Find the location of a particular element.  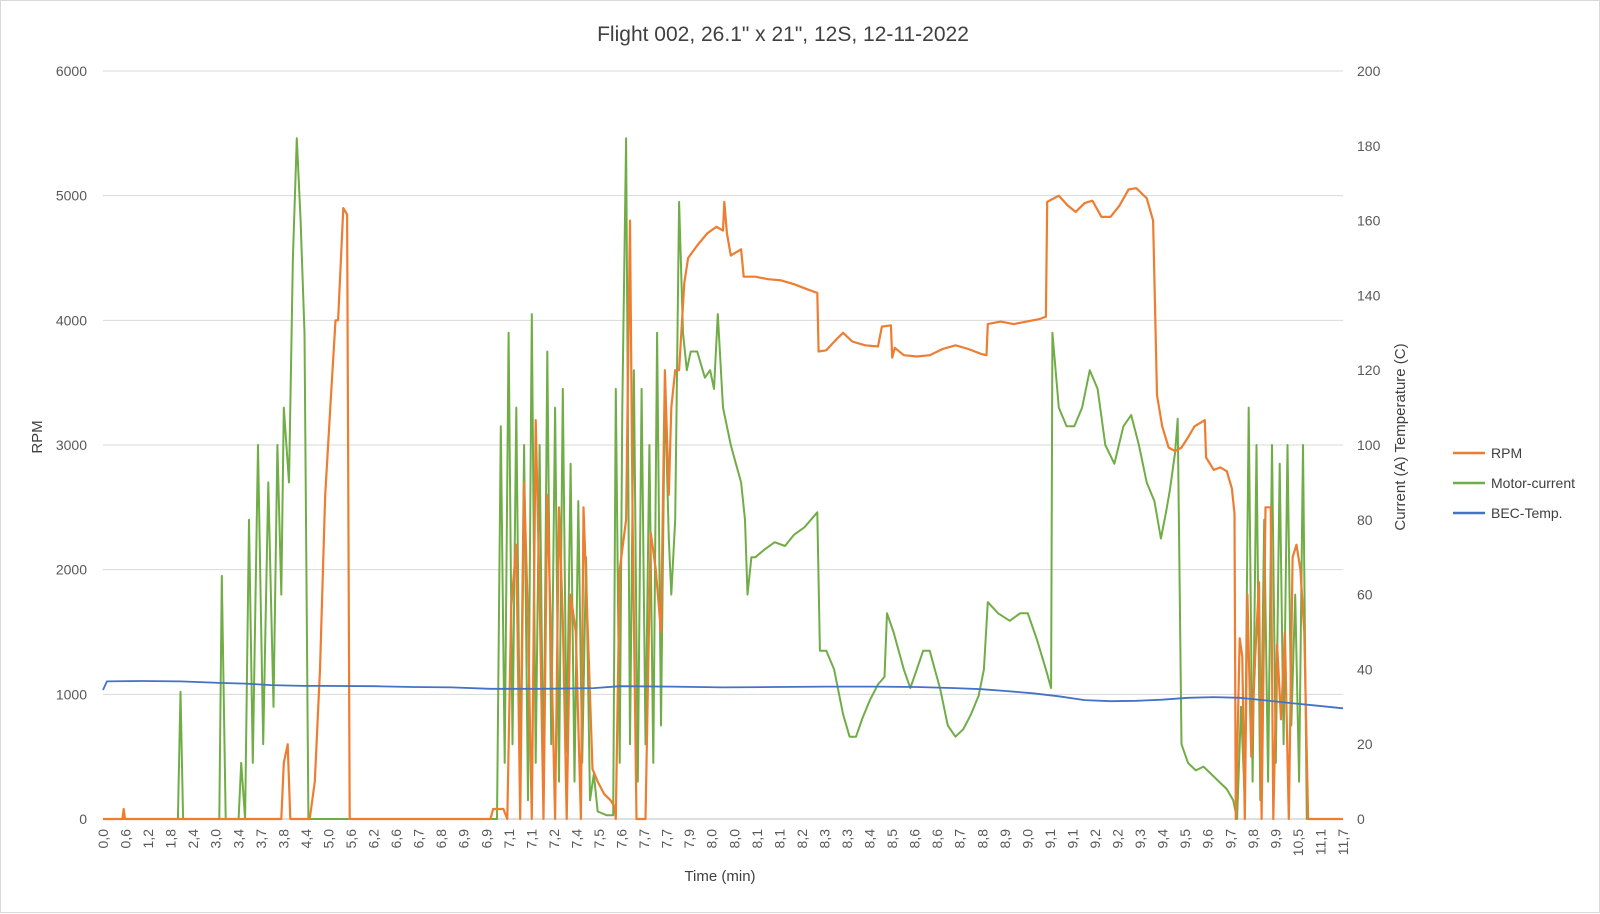

x-tick-label: 9,6 is located at coordinates (1208, 839).